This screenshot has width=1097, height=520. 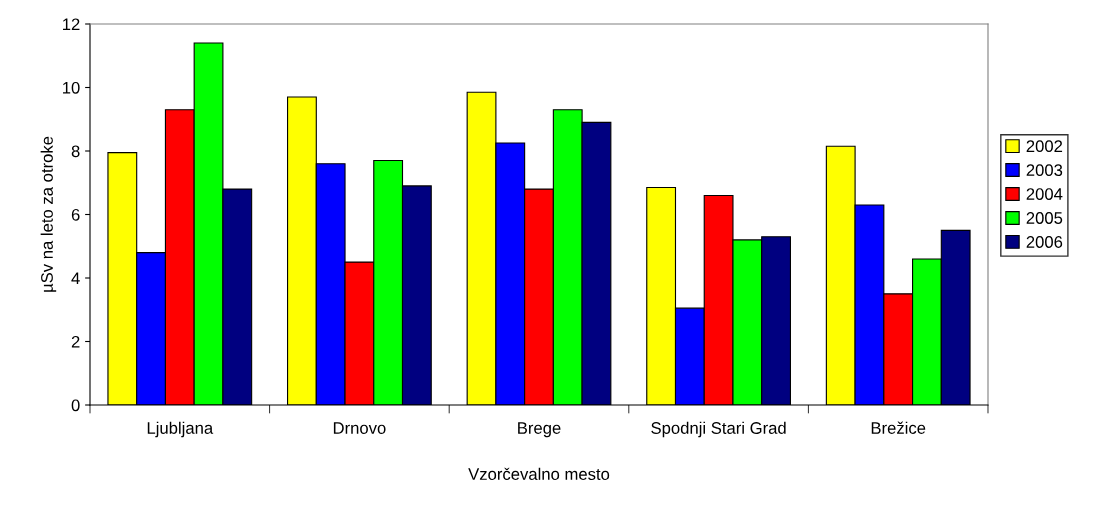 What do you see at coordinates (359, 428) in the screenshot?
I see `x-tick-label: Drnovo` at bounding box center [359, 428].